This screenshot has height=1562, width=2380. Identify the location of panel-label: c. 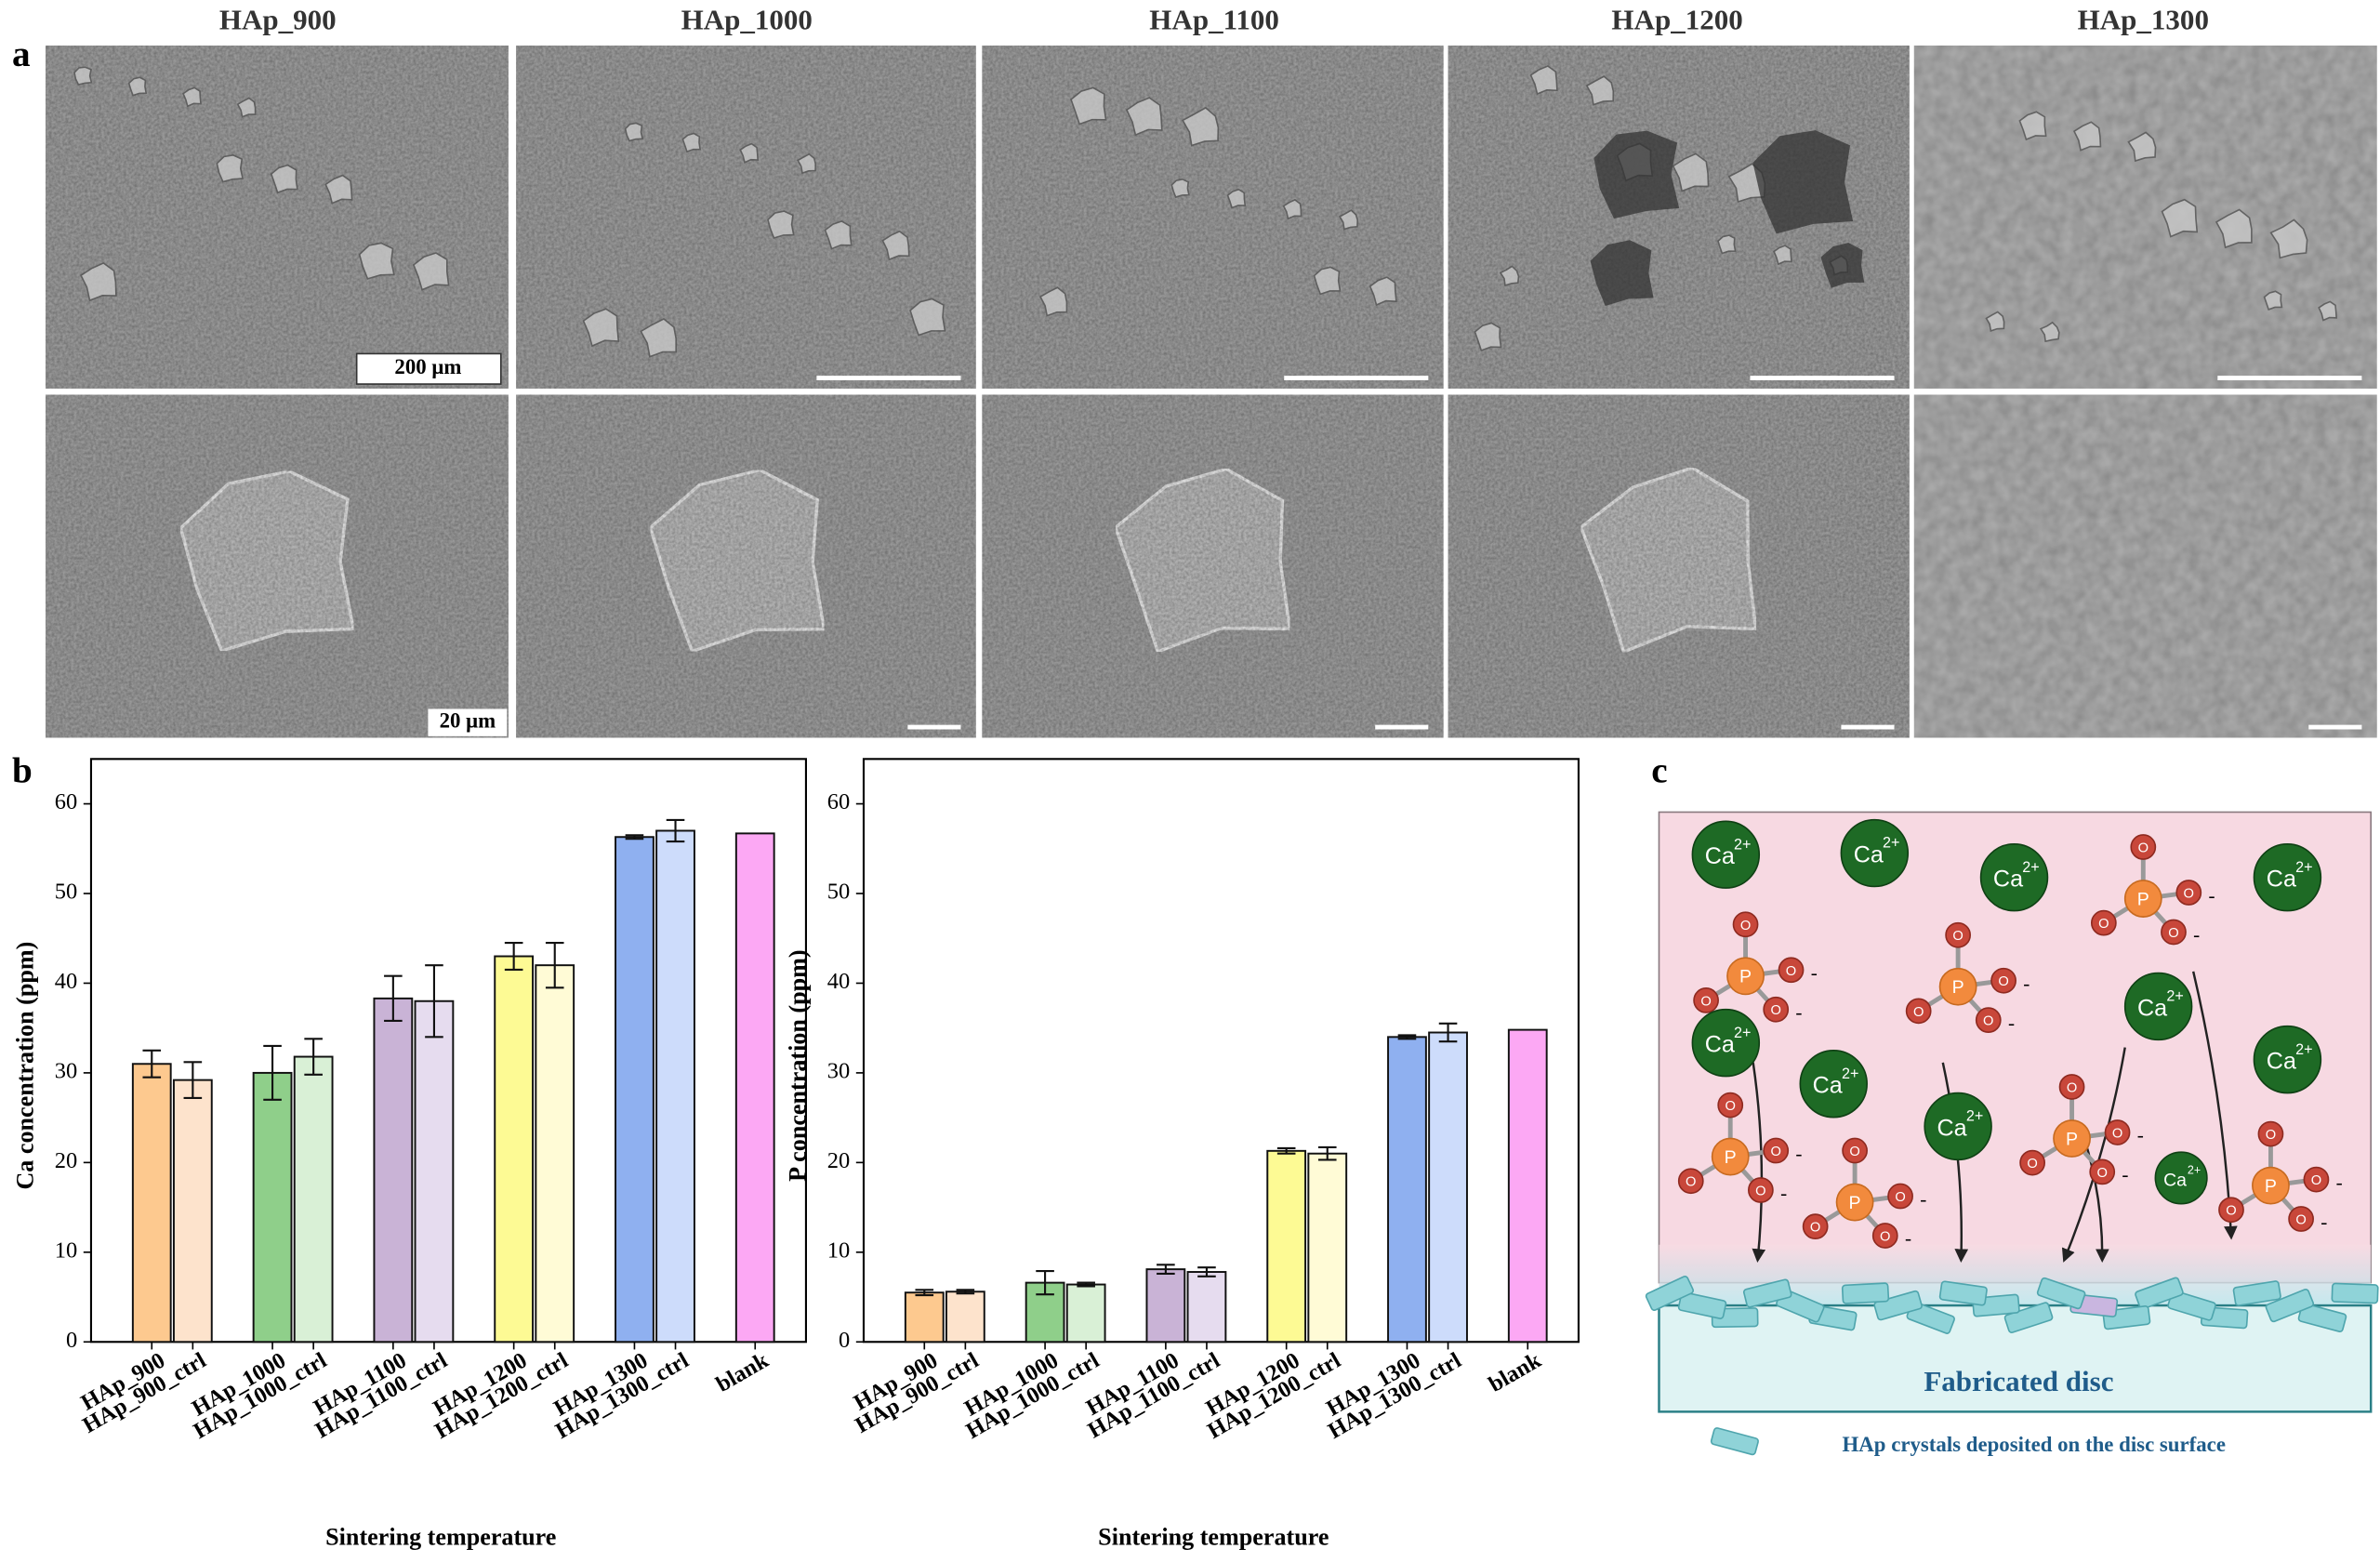
(1659, 771).